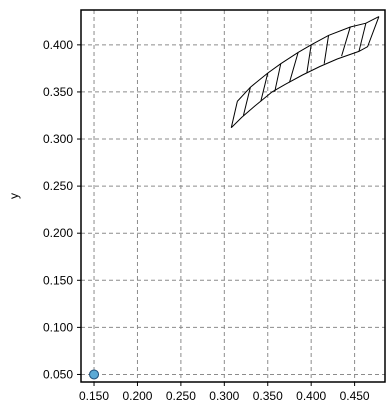 The width and height of the screenshot is (392, 410). Describe the element at coordinates (58, 92) in the screenshot. I see `y-tick-label: 0.350` at that location.